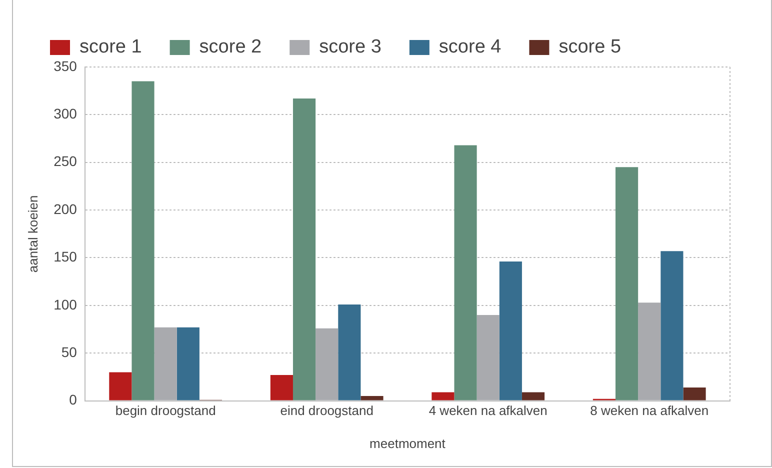 This screenshot has height=468, width=772. I want to click on x-tick-label: begin droogstand, so click(165, 410).